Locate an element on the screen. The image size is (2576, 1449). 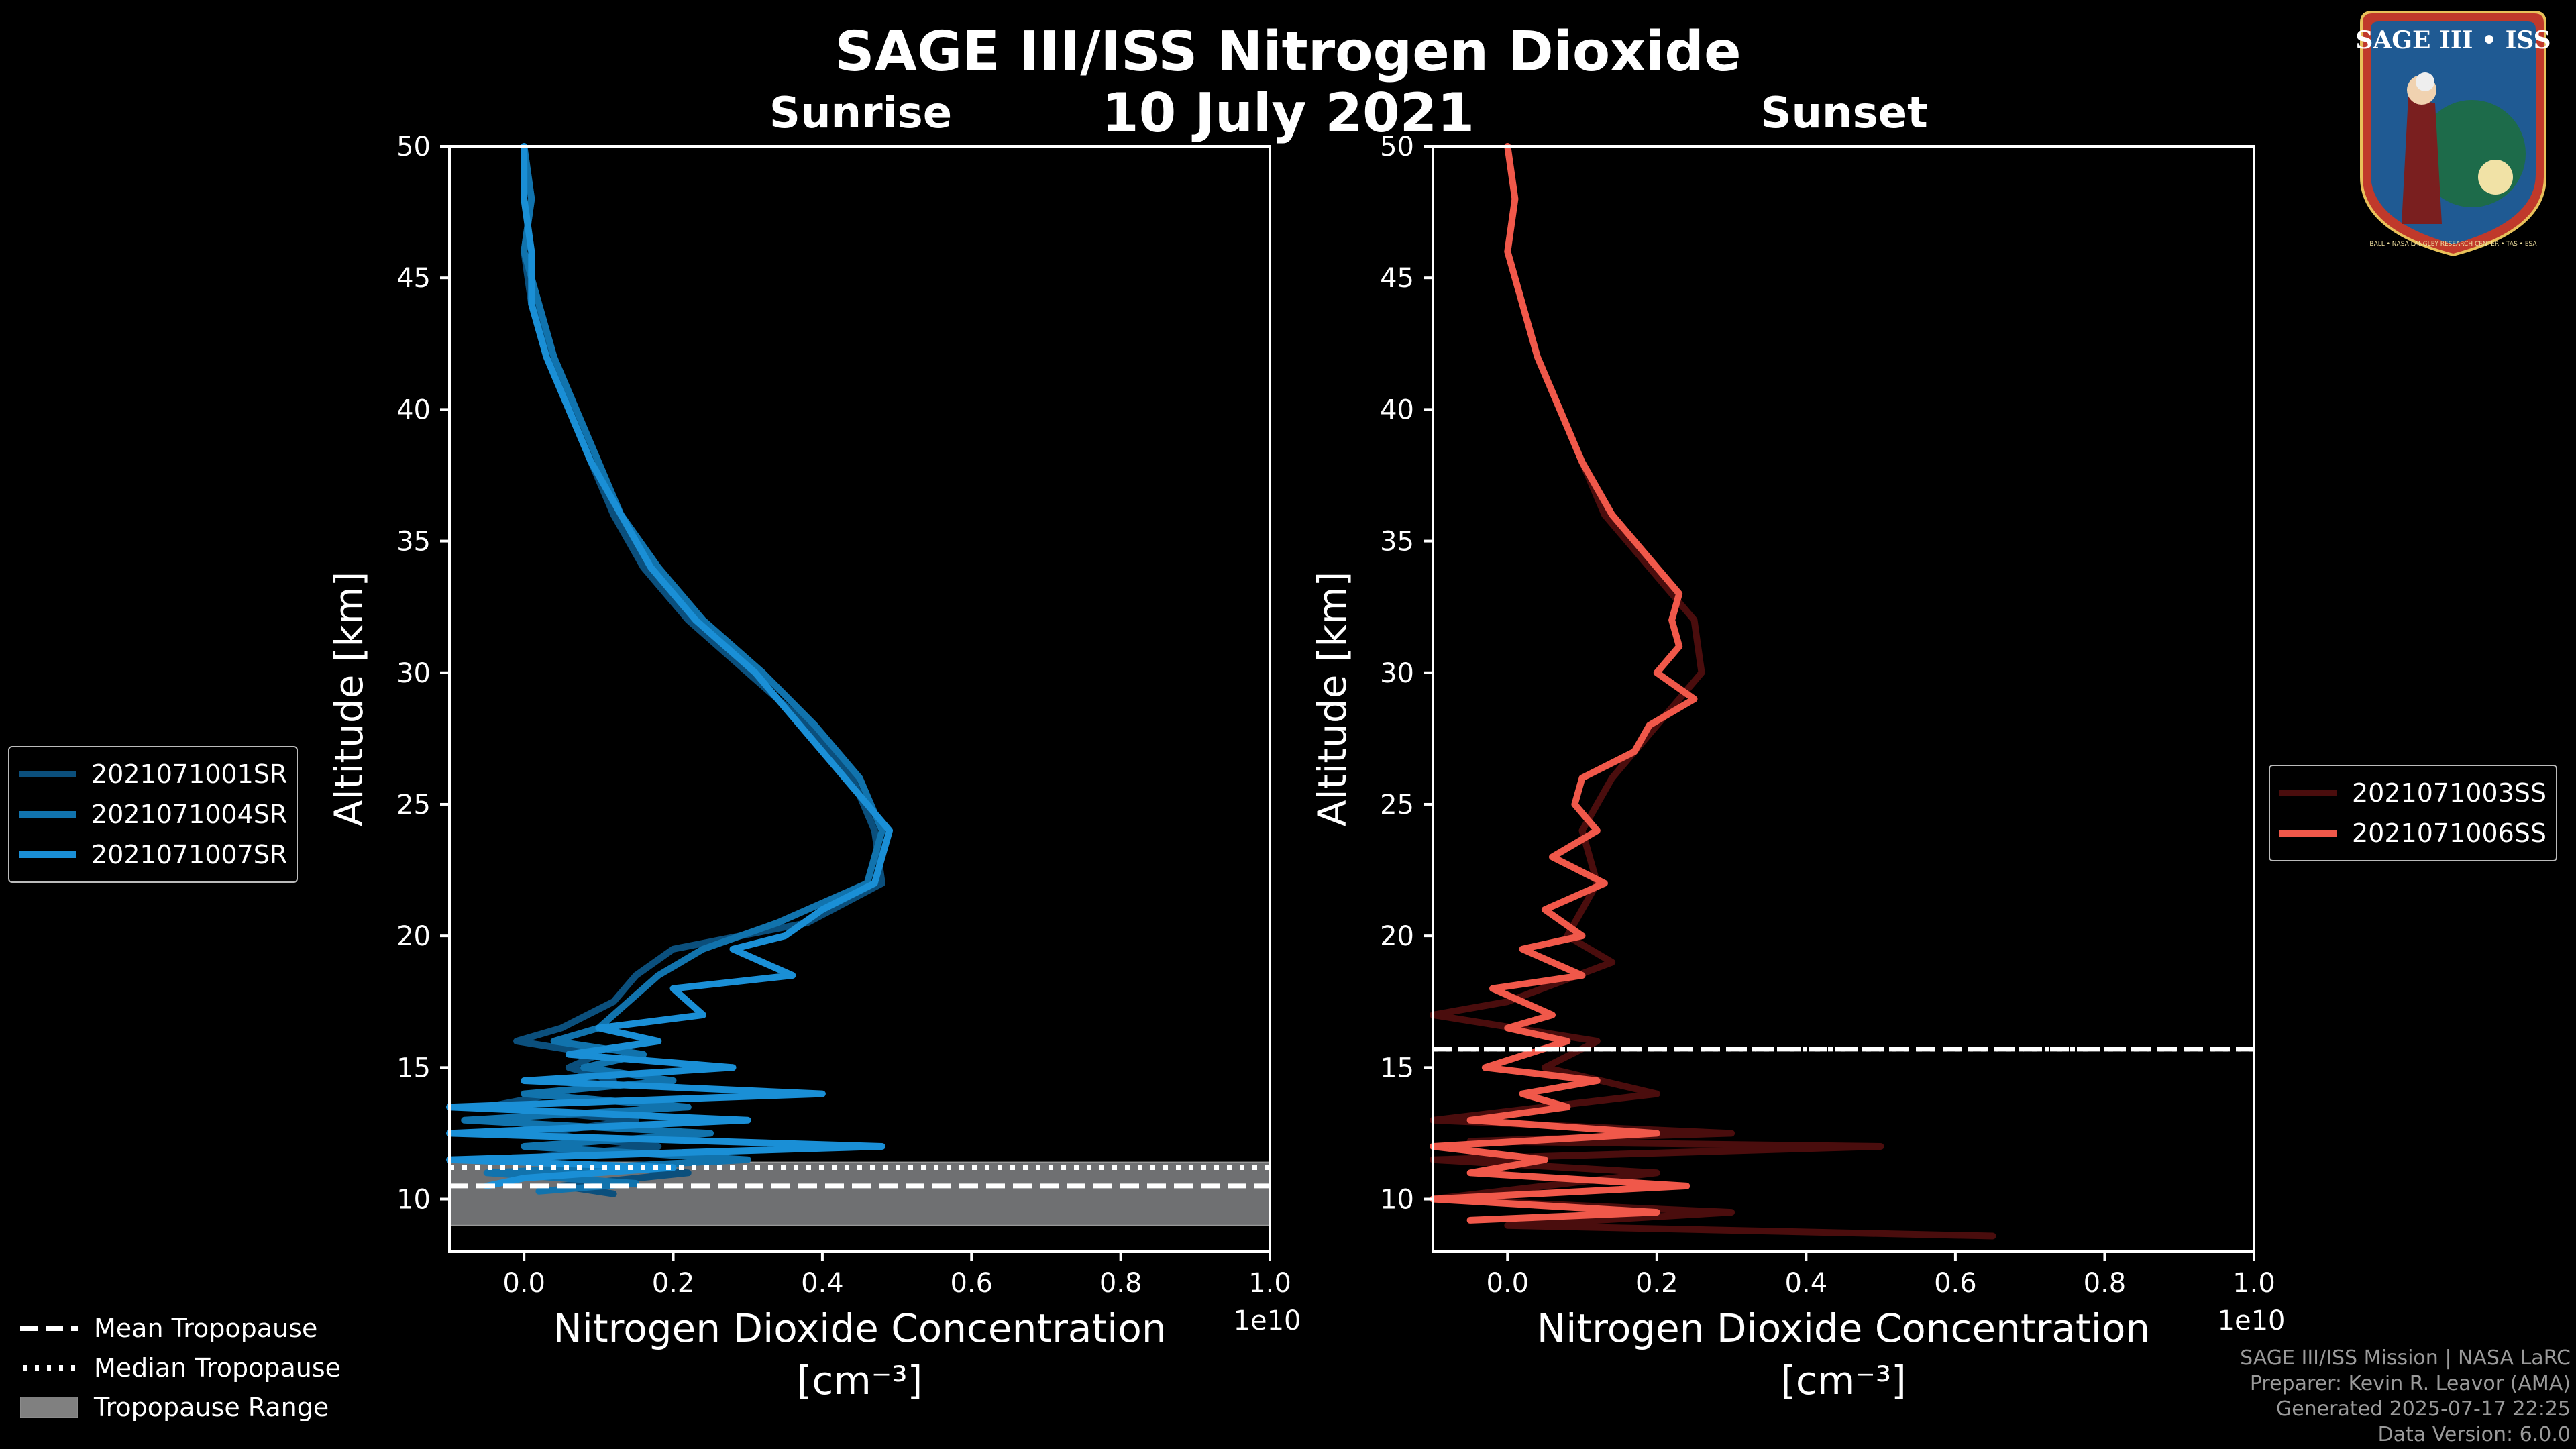
legend-item: 2021071007SR is located at coordinates (153, 855).